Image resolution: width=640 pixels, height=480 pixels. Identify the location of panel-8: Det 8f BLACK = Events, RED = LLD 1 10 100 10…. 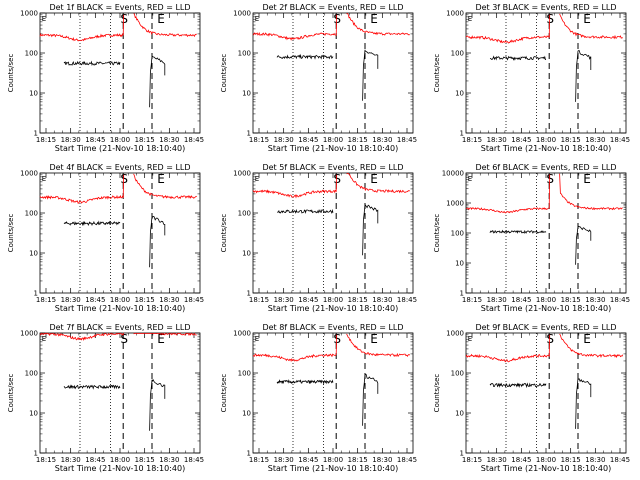
(318, 398).